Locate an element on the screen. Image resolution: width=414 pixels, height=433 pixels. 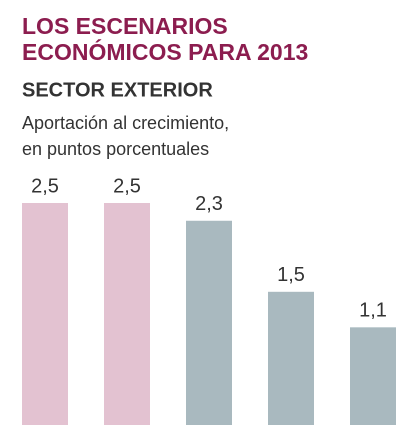
value-label: 1,5 is located at coordinates (291, 275).